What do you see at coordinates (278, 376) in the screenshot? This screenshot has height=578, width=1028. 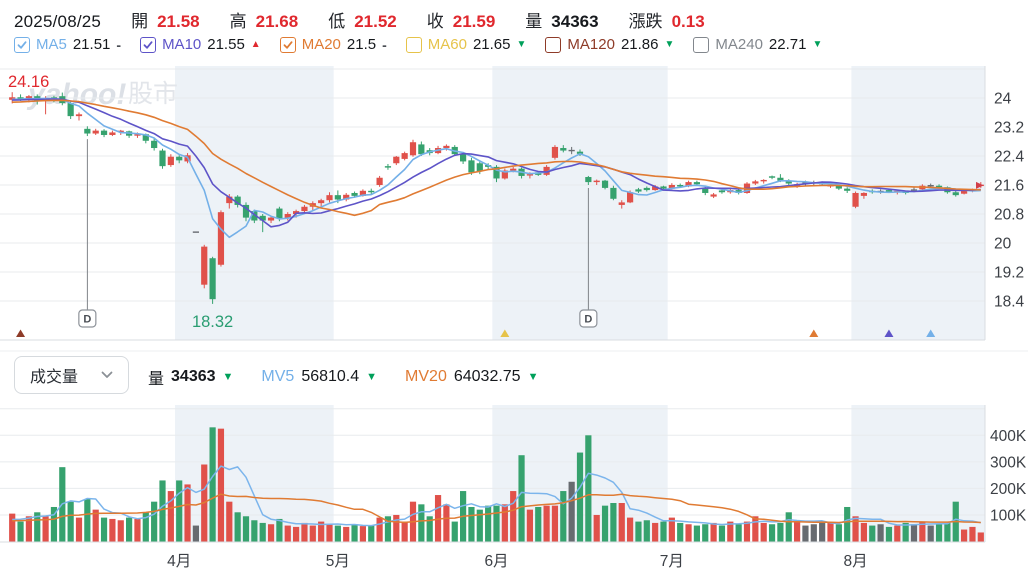 I see `mv-label: MV5` at bounding box center [278, 376].